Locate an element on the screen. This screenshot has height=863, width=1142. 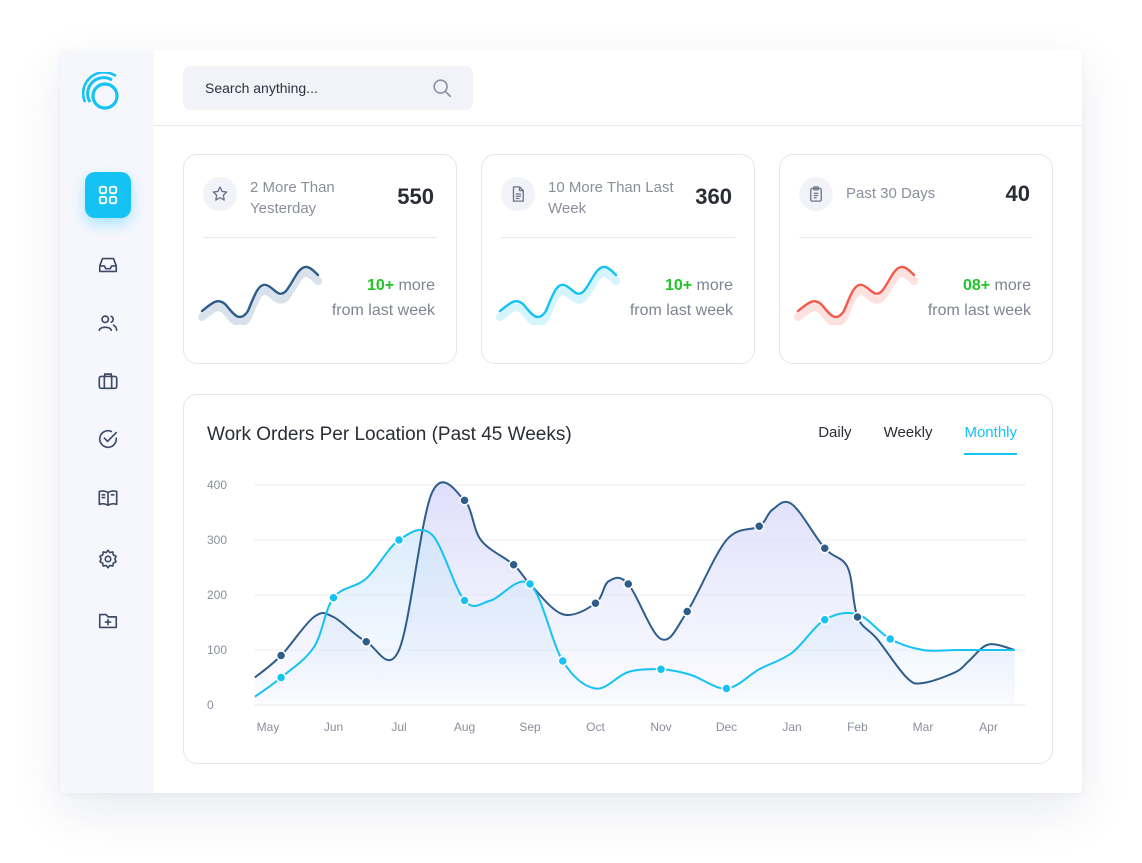
x-tick-label: Nov is located at coordinates (660, 727).